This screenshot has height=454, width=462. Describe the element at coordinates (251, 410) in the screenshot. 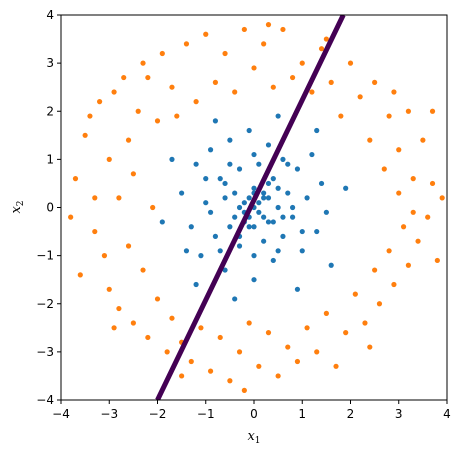

I see `x-axis-ticks: −4 −3 −2 −1 0 1 2 3 4` at that location.